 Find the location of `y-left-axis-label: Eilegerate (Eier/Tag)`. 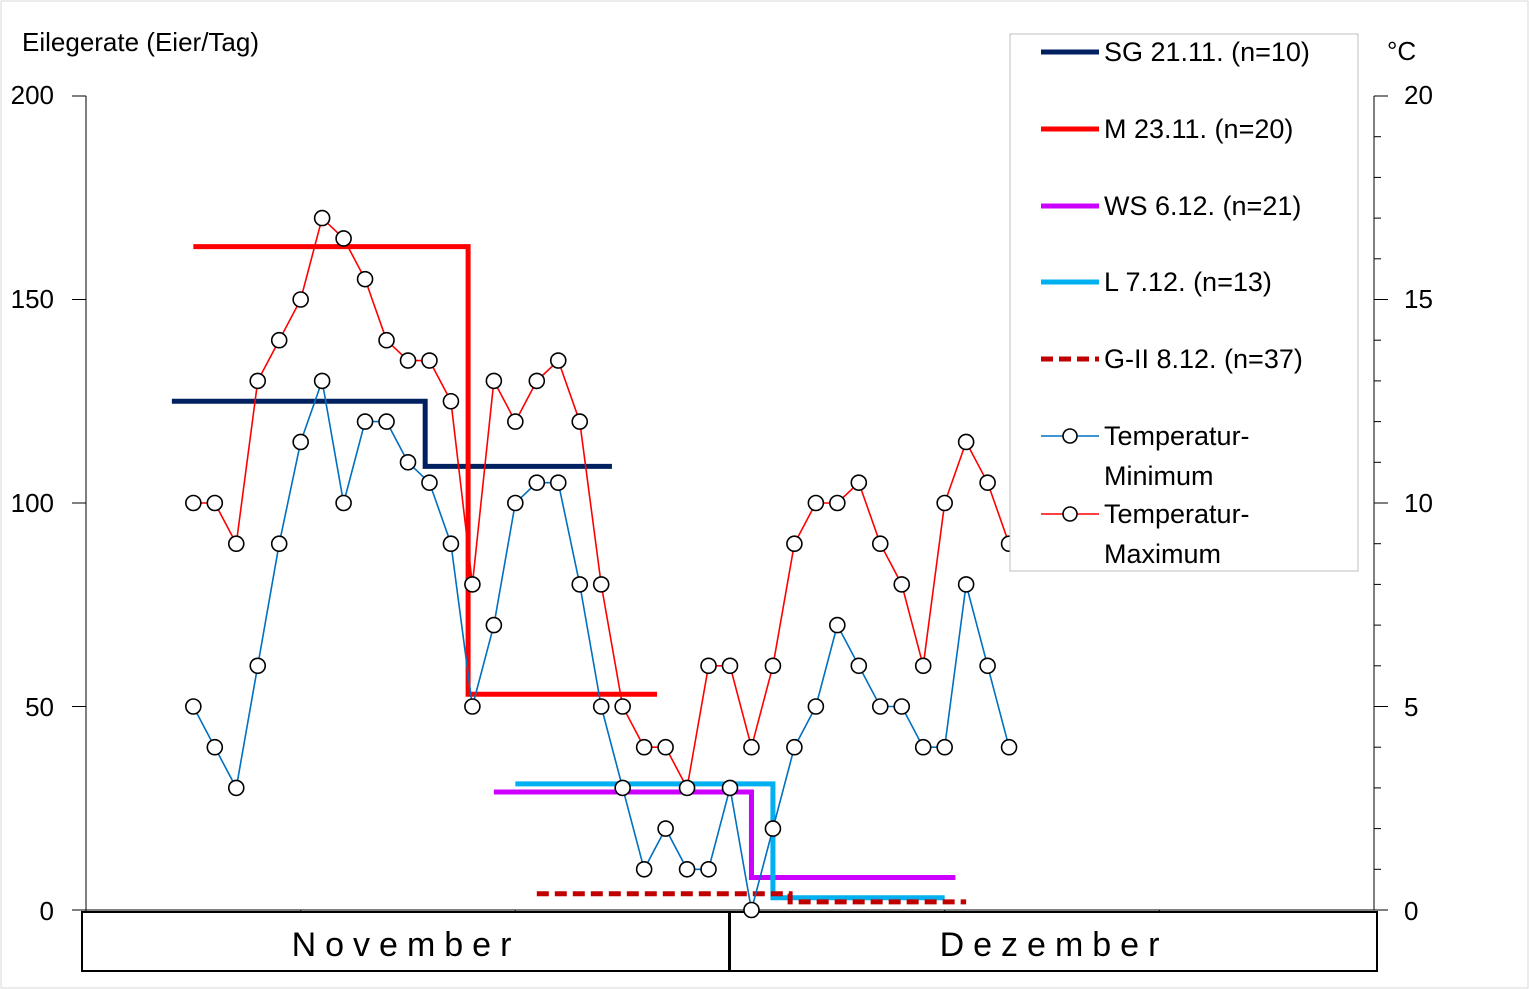

y-left-axis-label: Eilegerate (Eier/Tag) is located at coordinates (140, 42).